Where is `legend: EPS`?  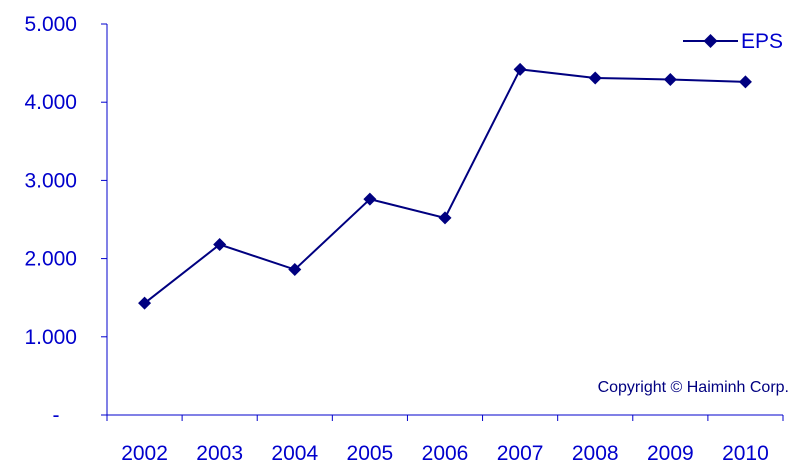
legend: EPS is located at coordinates (733, 41).